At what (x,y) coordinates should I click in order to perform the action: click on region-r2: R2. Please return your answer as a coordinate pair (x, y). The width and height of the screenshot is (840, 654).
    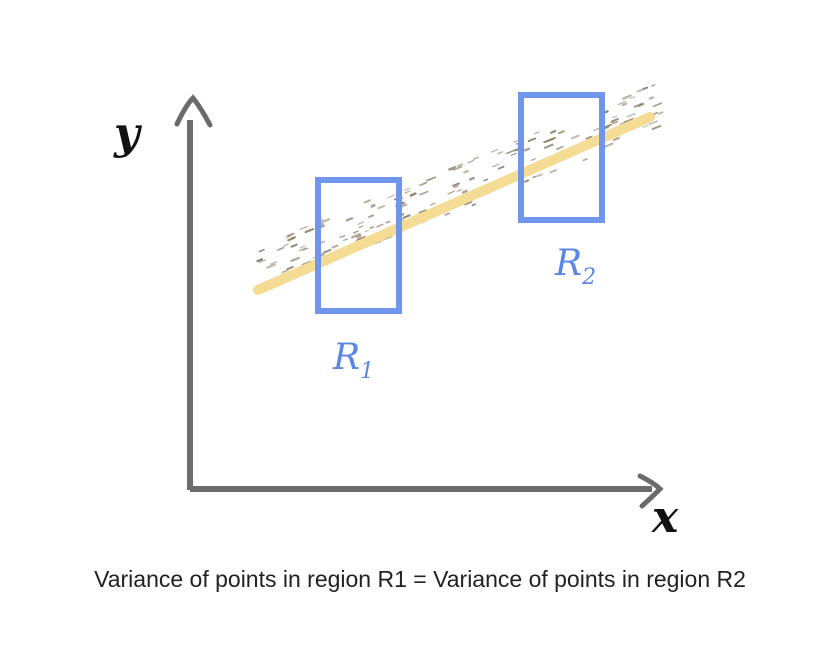
    Looking at the image, I should click on (561, 191).